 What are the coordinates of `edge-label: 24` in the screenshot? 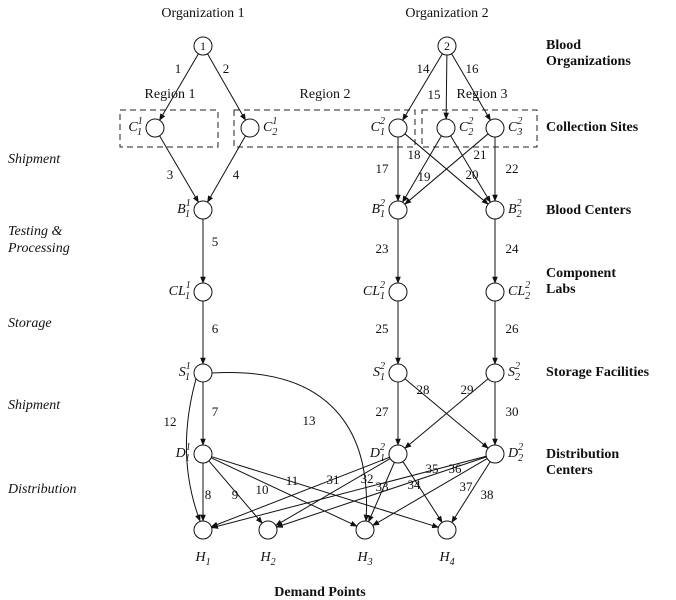 It's located at (513, 248).